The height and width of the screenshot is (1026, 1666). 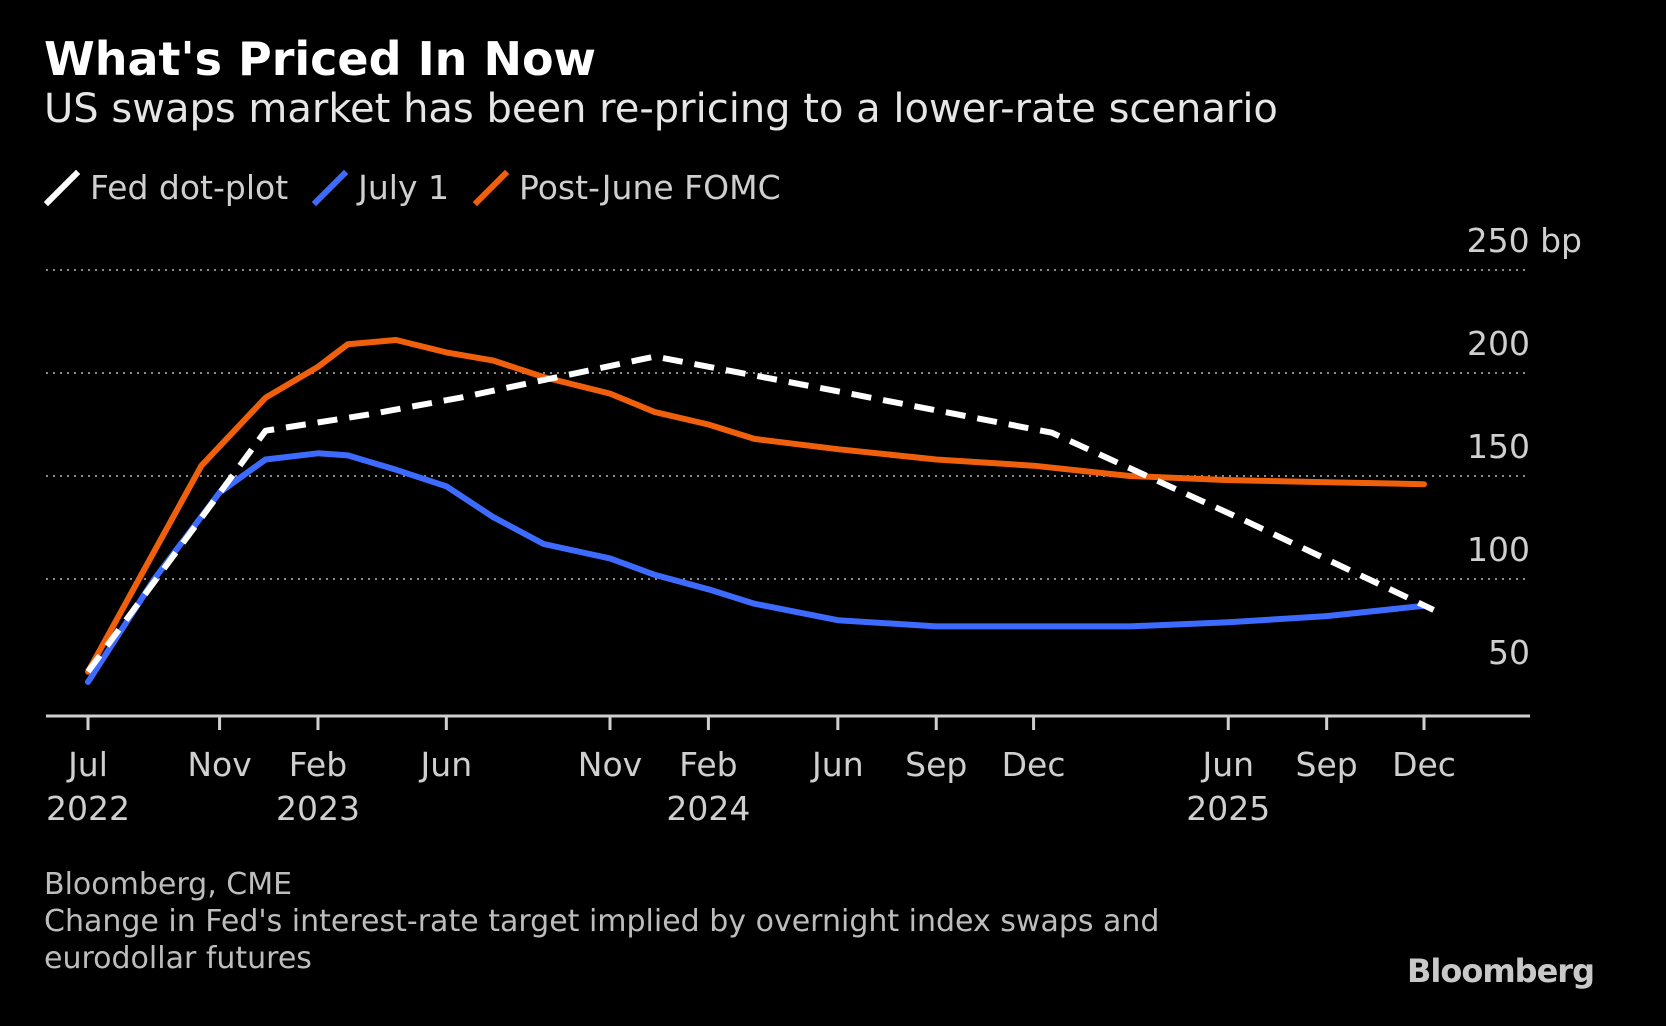 I want to click on legend-item-post-june-fomc: Post-June FOMC, so click(x=627, y=187).